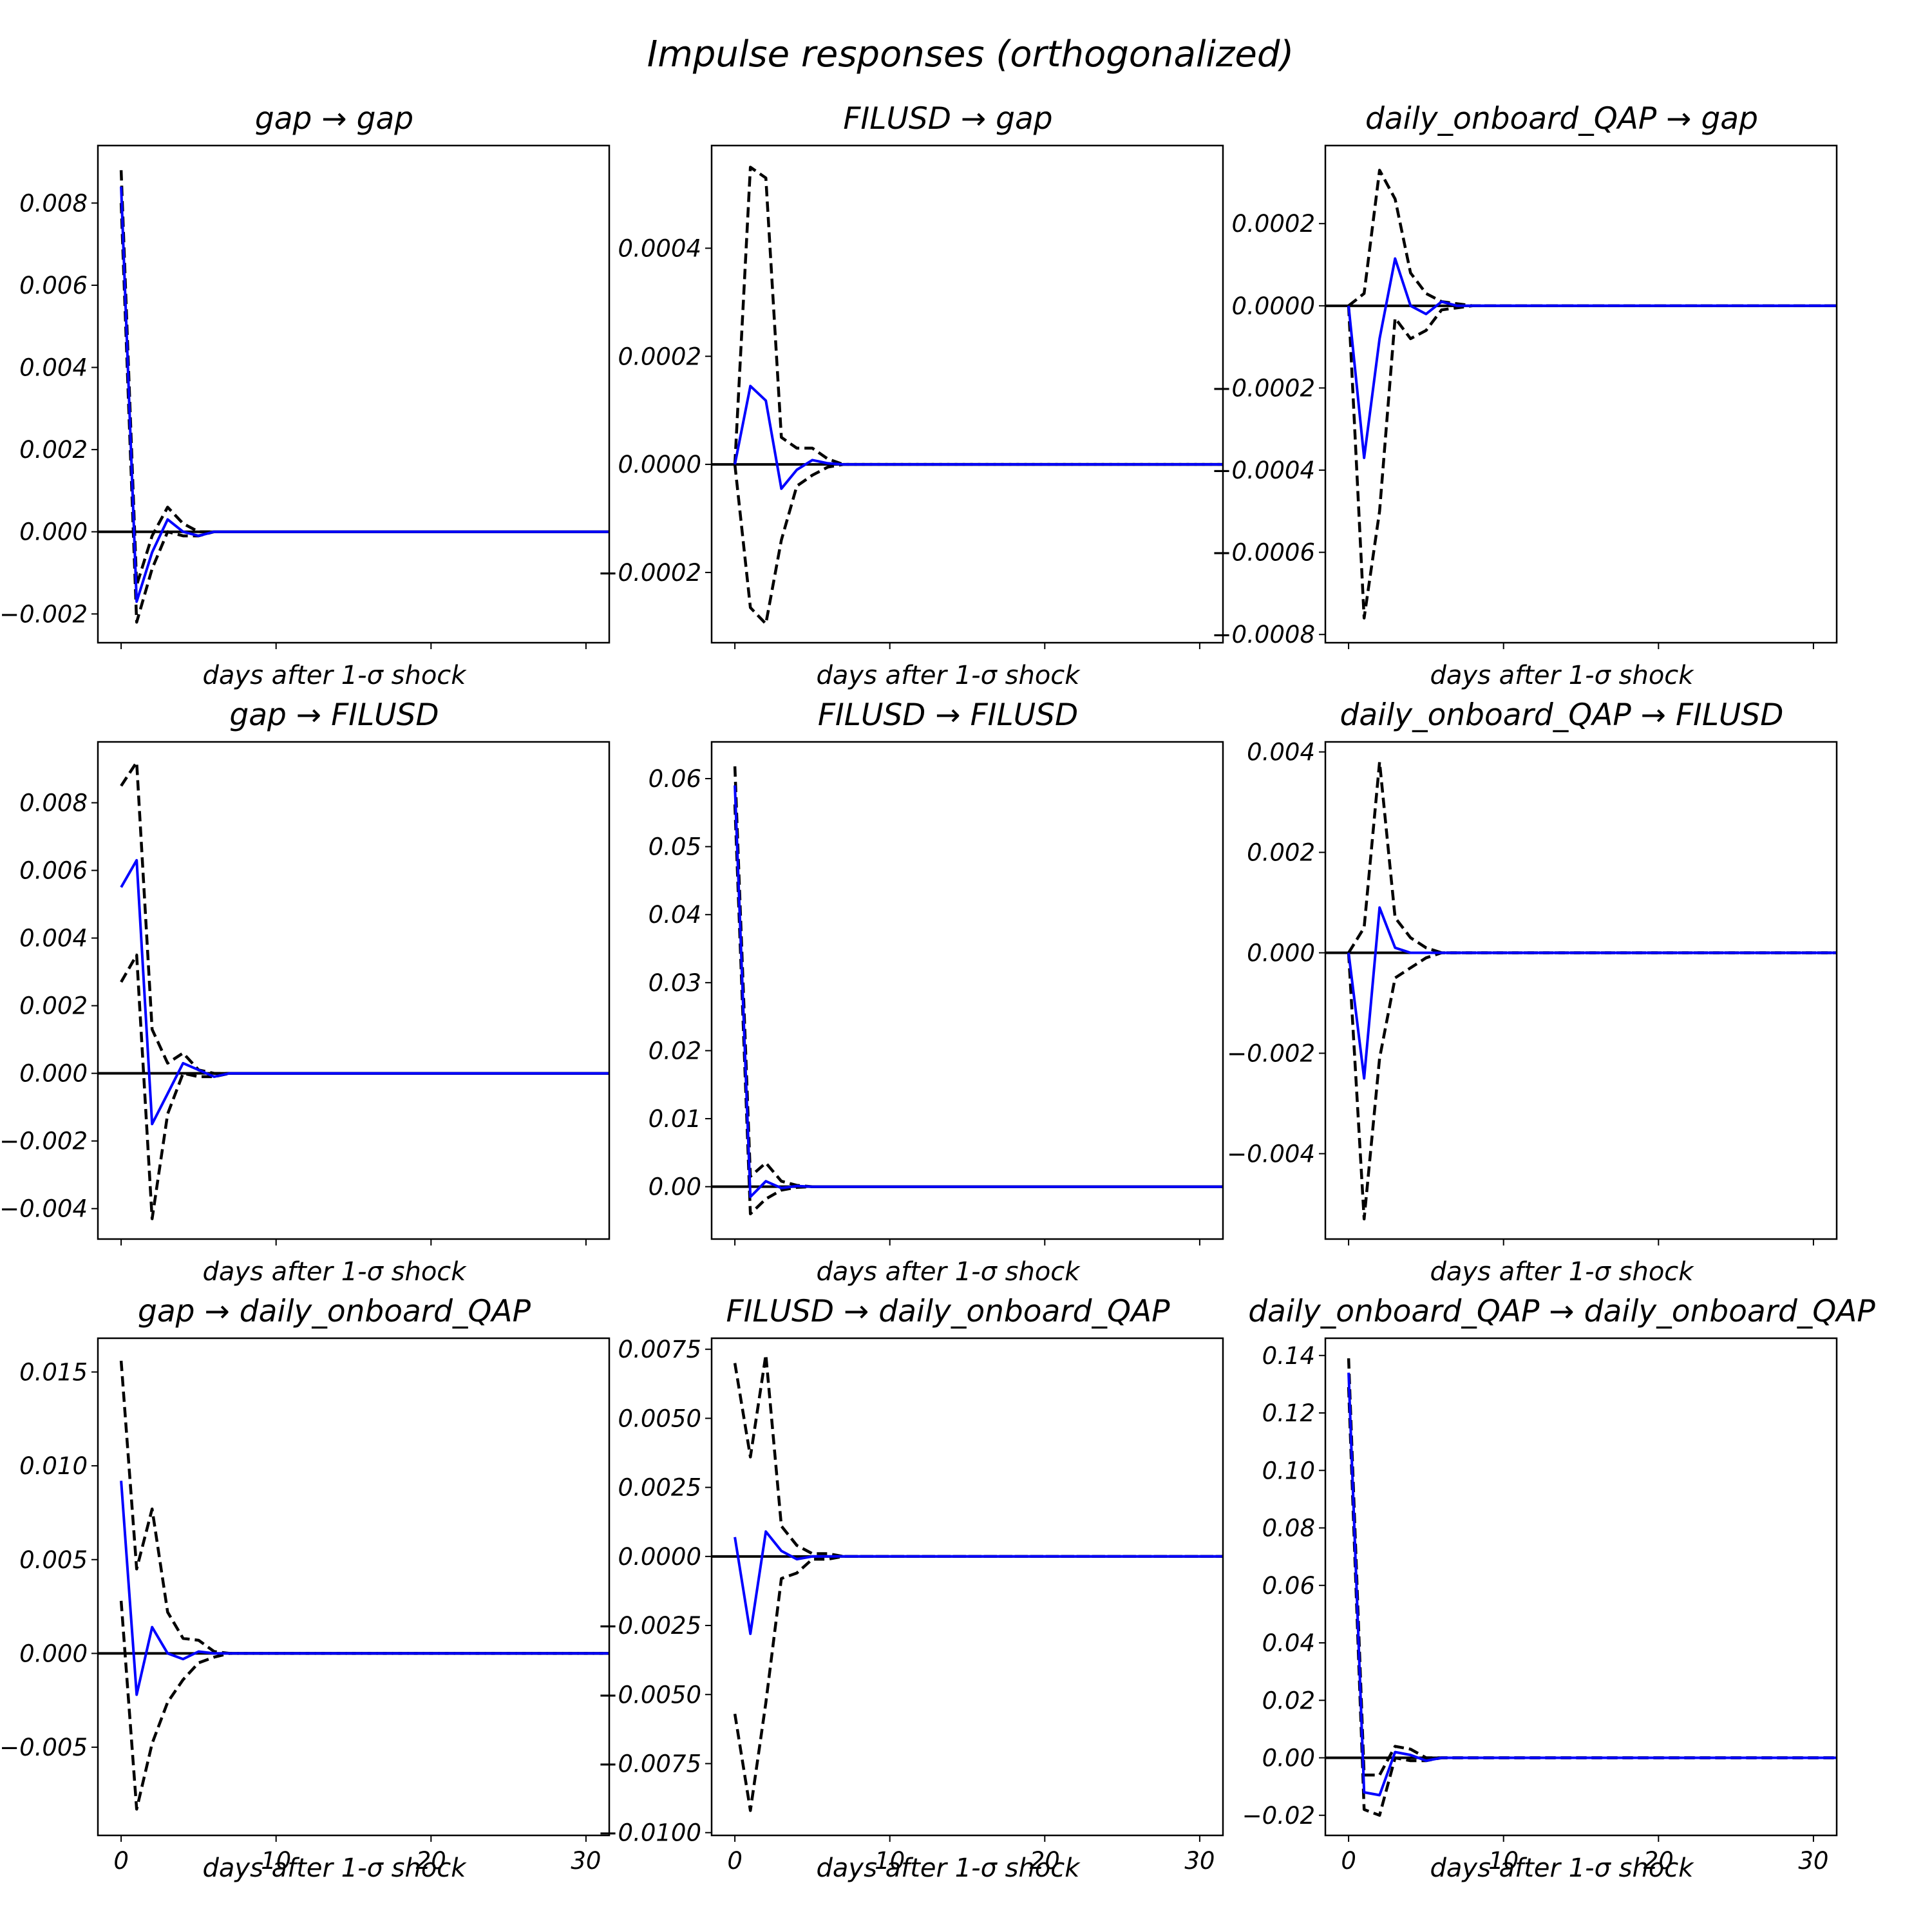 The image size is (1932, 1932). What do you see at coordinates (54, 1466) in the screenshot?
I see `y-tick-label: 0.010` at bounding box center [54, 1466].